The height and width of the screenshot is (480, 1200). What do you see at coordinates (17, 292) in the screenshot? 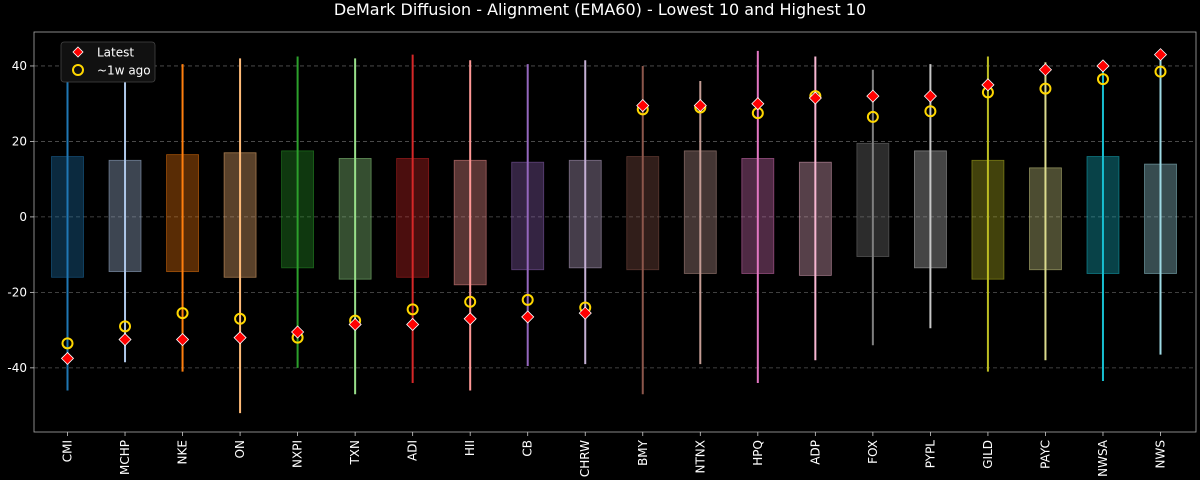
I see `y-tick-label: -20` at bounding box center [17, 292].